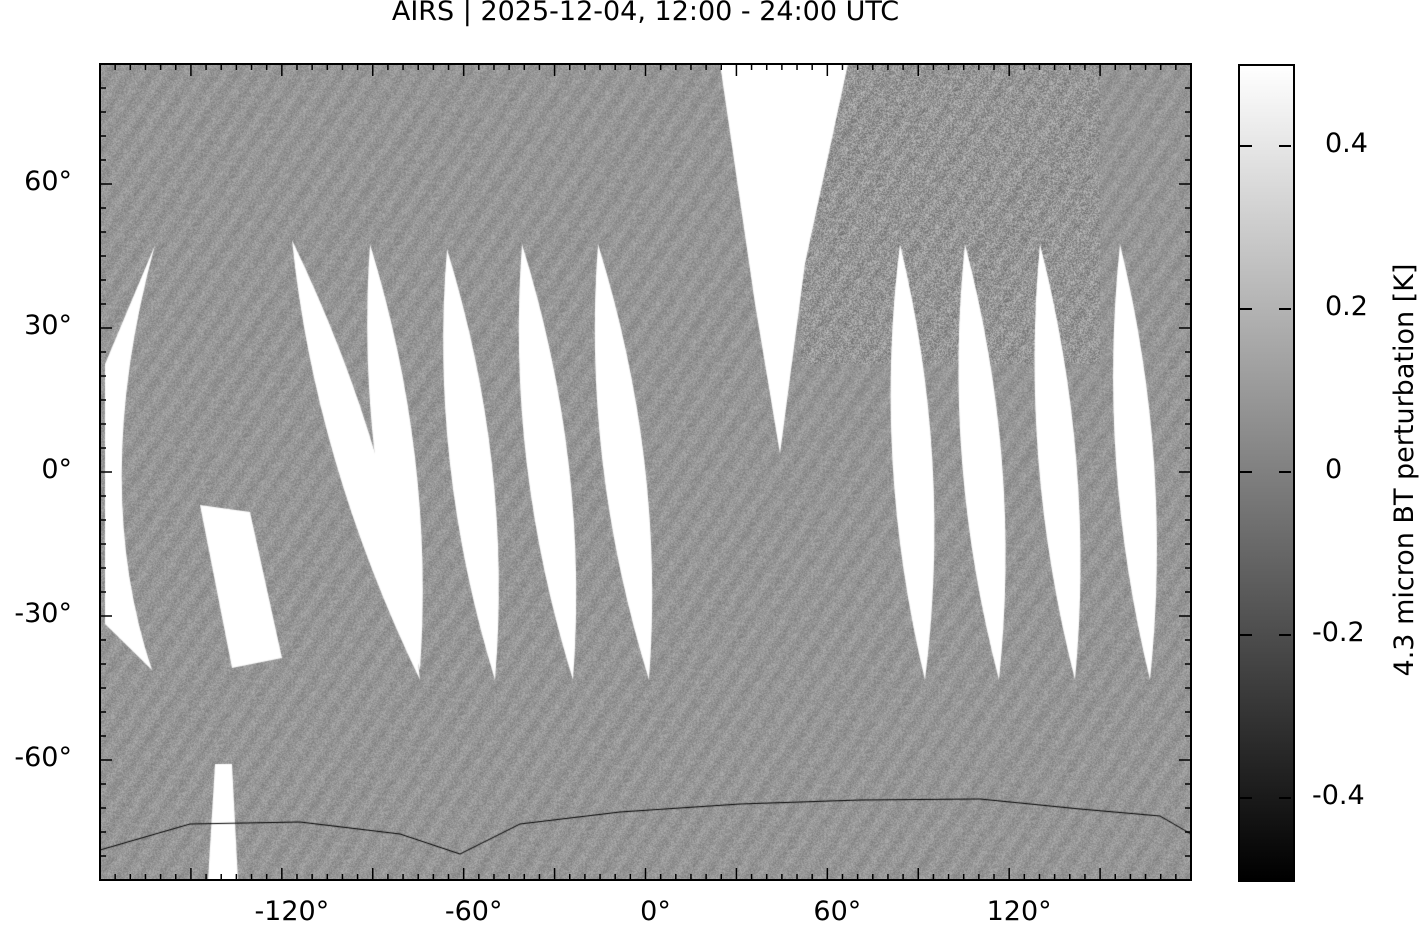 Image resolution: width=1423 pixels, height=930 pixels. Describe the element at coordinates (48, 181) in the screenshot. I see `y-tick-label: 60°` at that location.